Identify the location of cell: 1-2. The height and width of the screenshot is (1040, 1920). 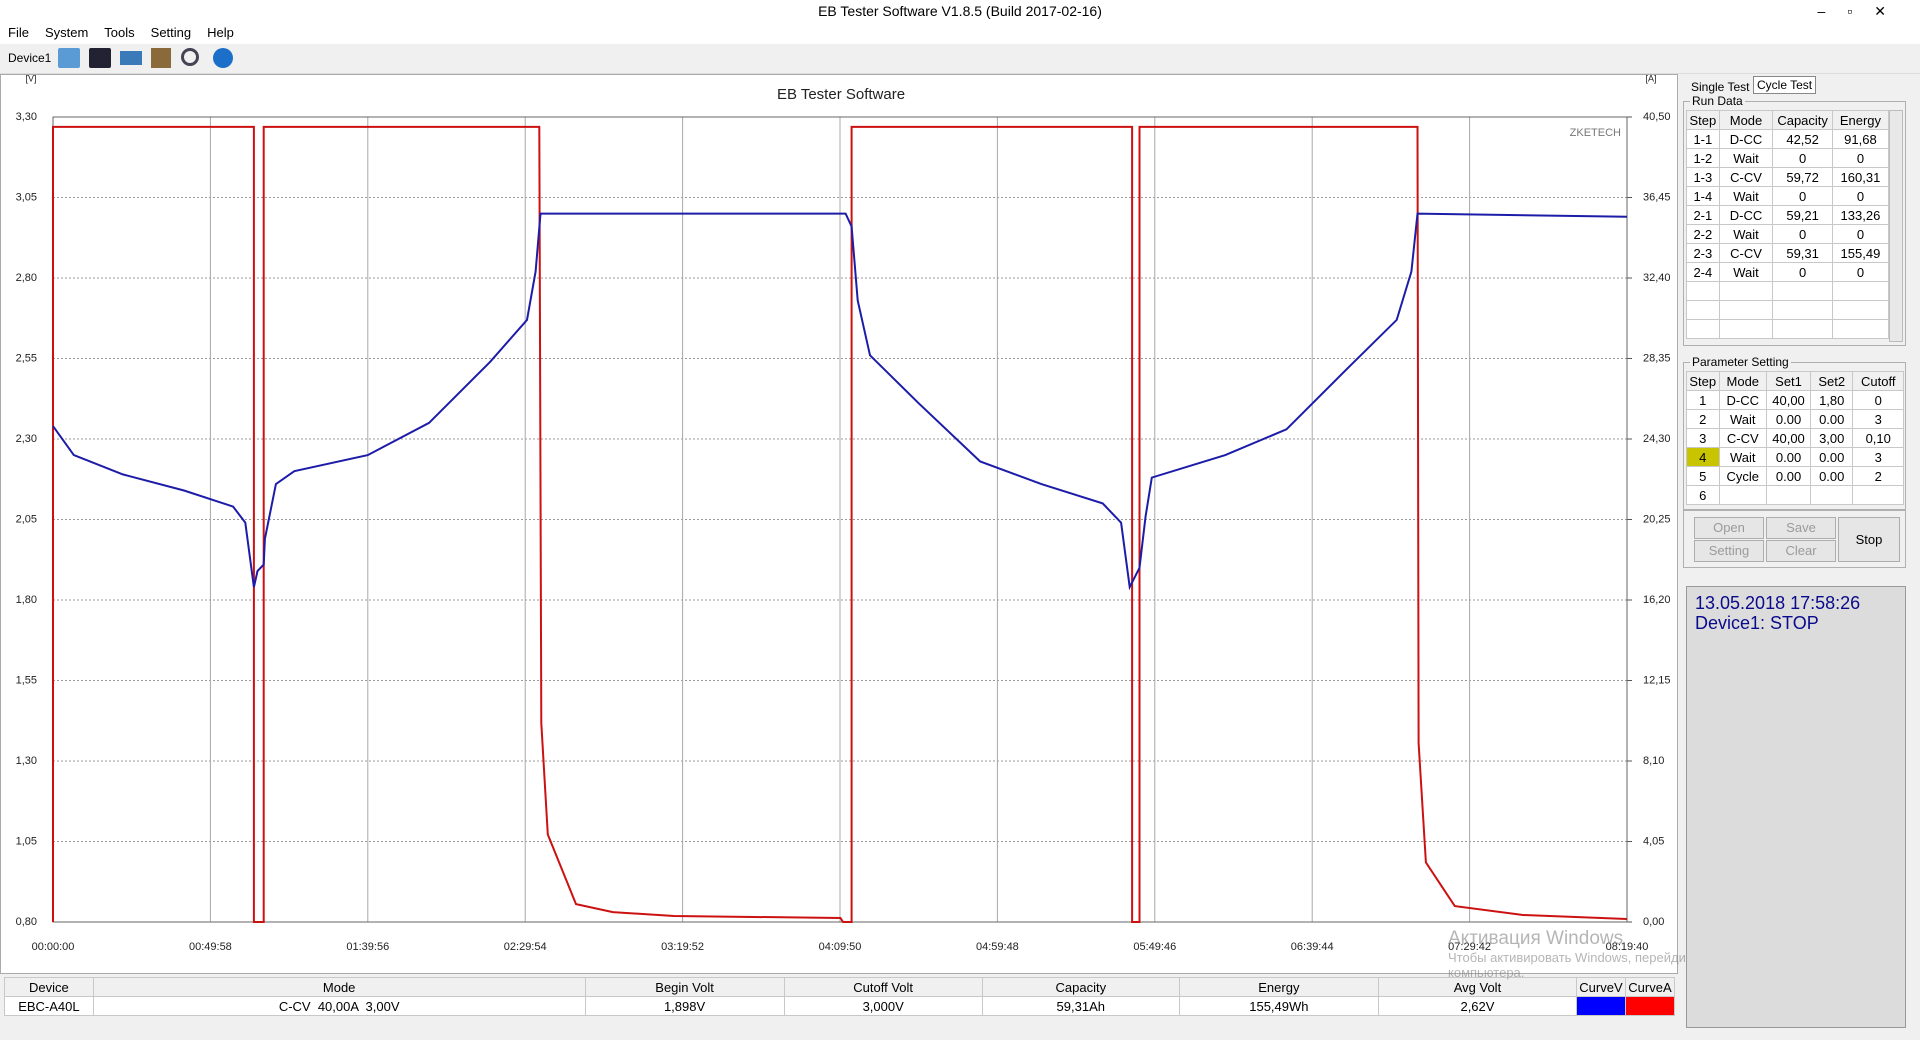
(1703, 158).